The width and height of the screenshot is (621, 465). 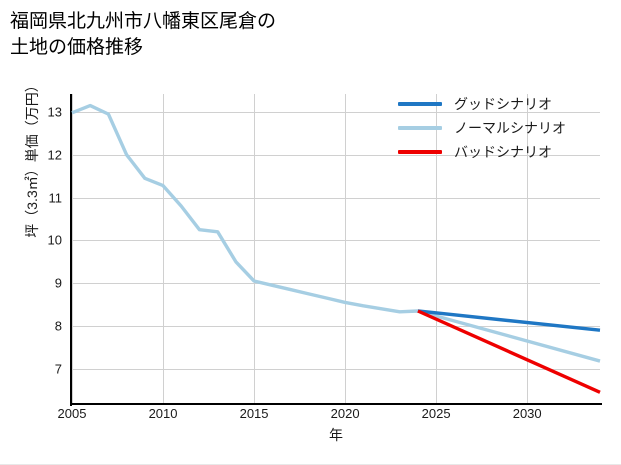 I want to click on x-tick-label: 2025, so click(x=436, y=413).